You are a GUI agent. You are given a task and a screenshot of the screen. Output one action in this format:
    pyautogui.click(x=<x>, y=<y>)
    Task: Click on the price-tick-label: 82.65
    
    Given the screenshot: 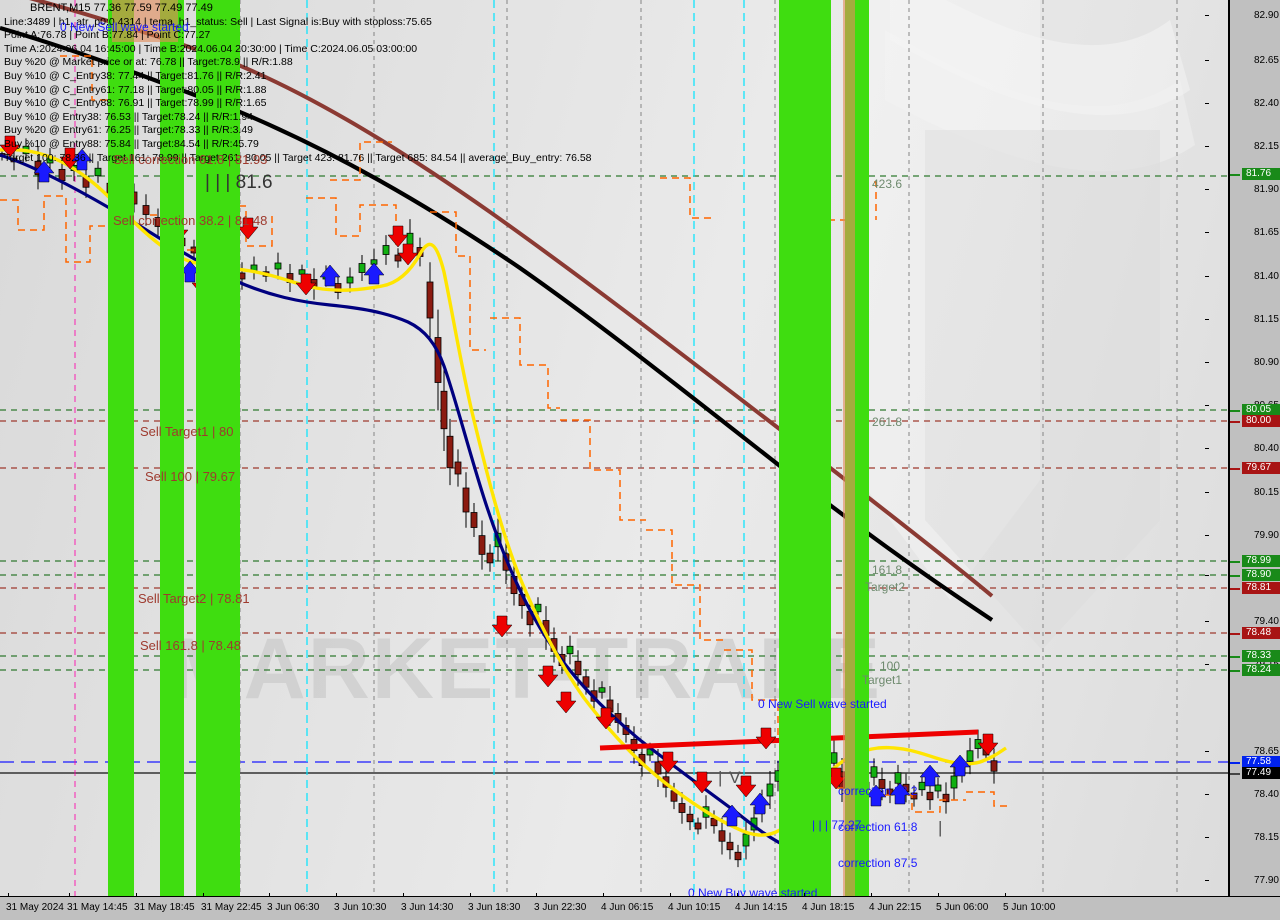 What is the action you would take?
    pyautogui.click(x=1266, y=60)
    